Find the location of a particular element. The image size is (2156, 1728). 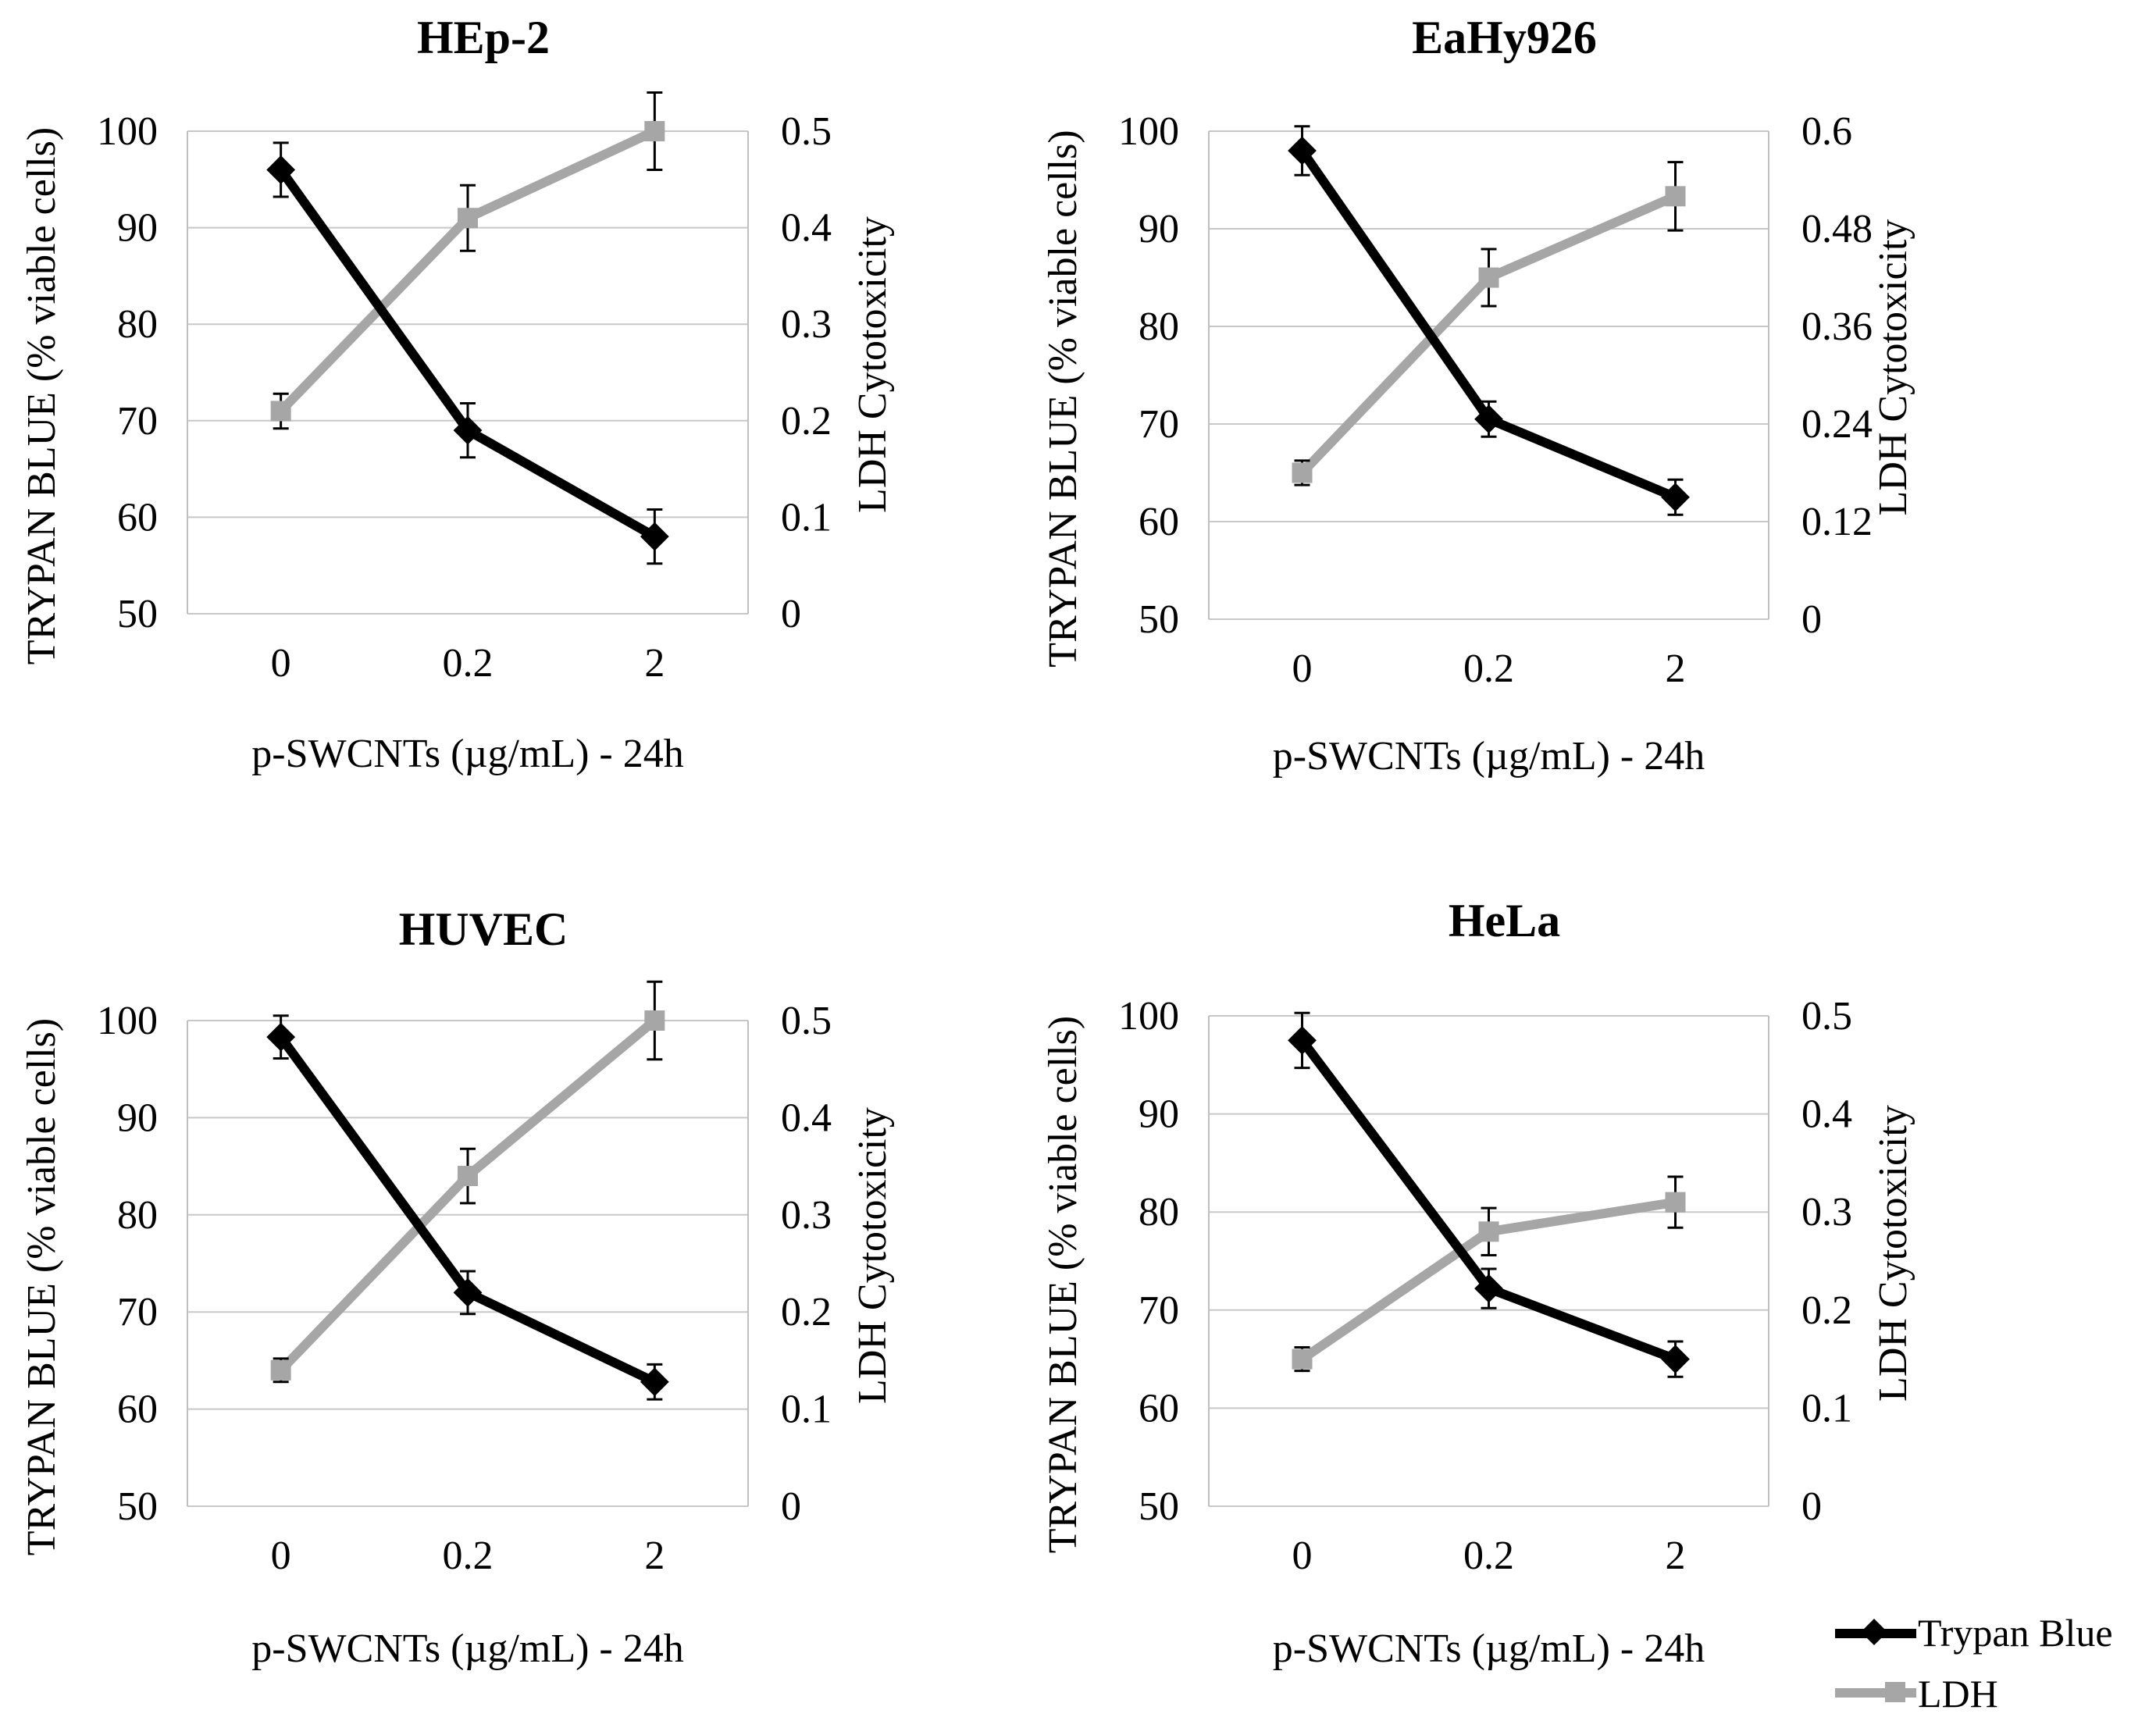

chart-title: EaHy926 is located at coordinates (1504, 37).